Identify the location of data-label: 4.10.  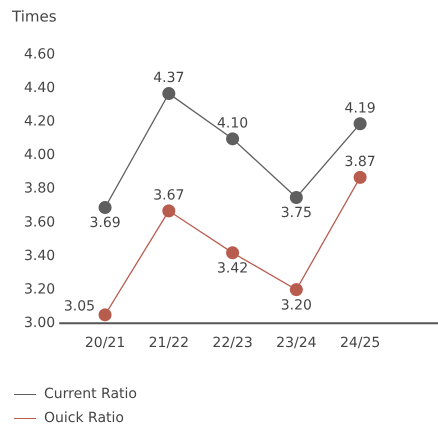
(232, 123).